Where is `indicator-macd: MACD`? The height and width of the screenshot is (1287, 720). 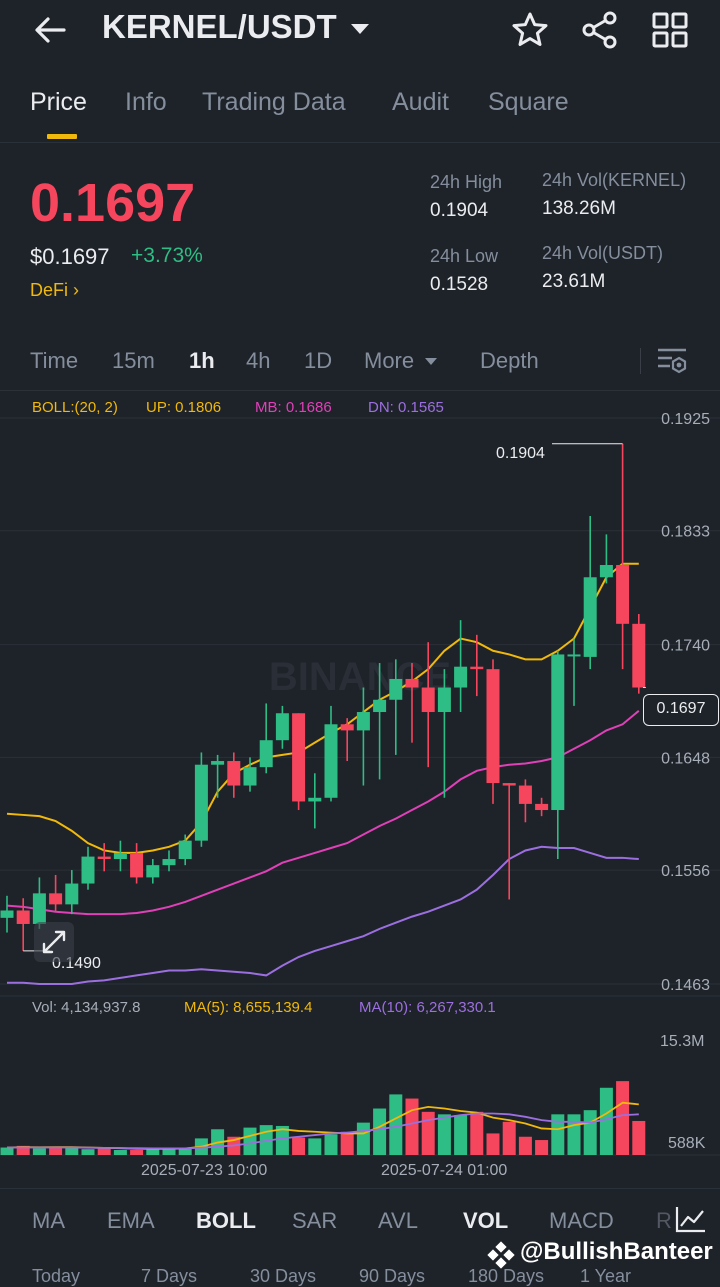 indicator-macd: MACD is located at coordinates (581, 1220).